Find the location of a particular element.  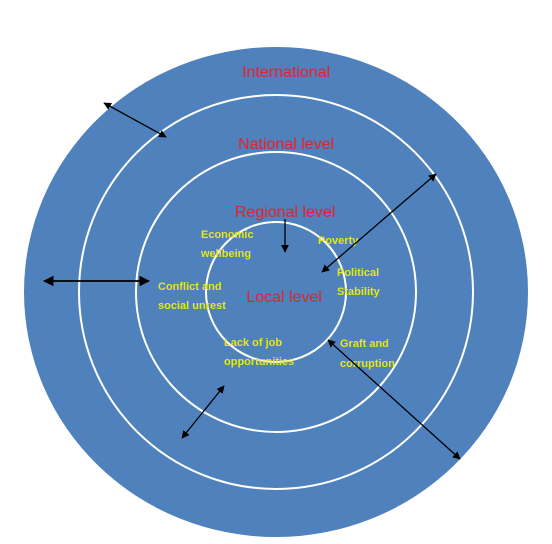

arrow-lower-right is located at coordinates (394, 399).